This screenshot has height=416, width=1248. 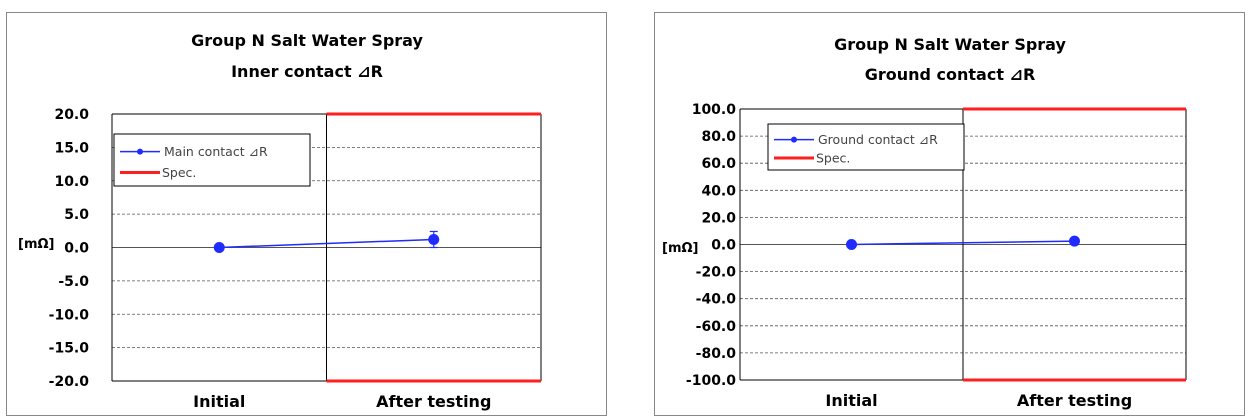 I want to click on y-tick-label: -80.0, so click(x=716, y=354).